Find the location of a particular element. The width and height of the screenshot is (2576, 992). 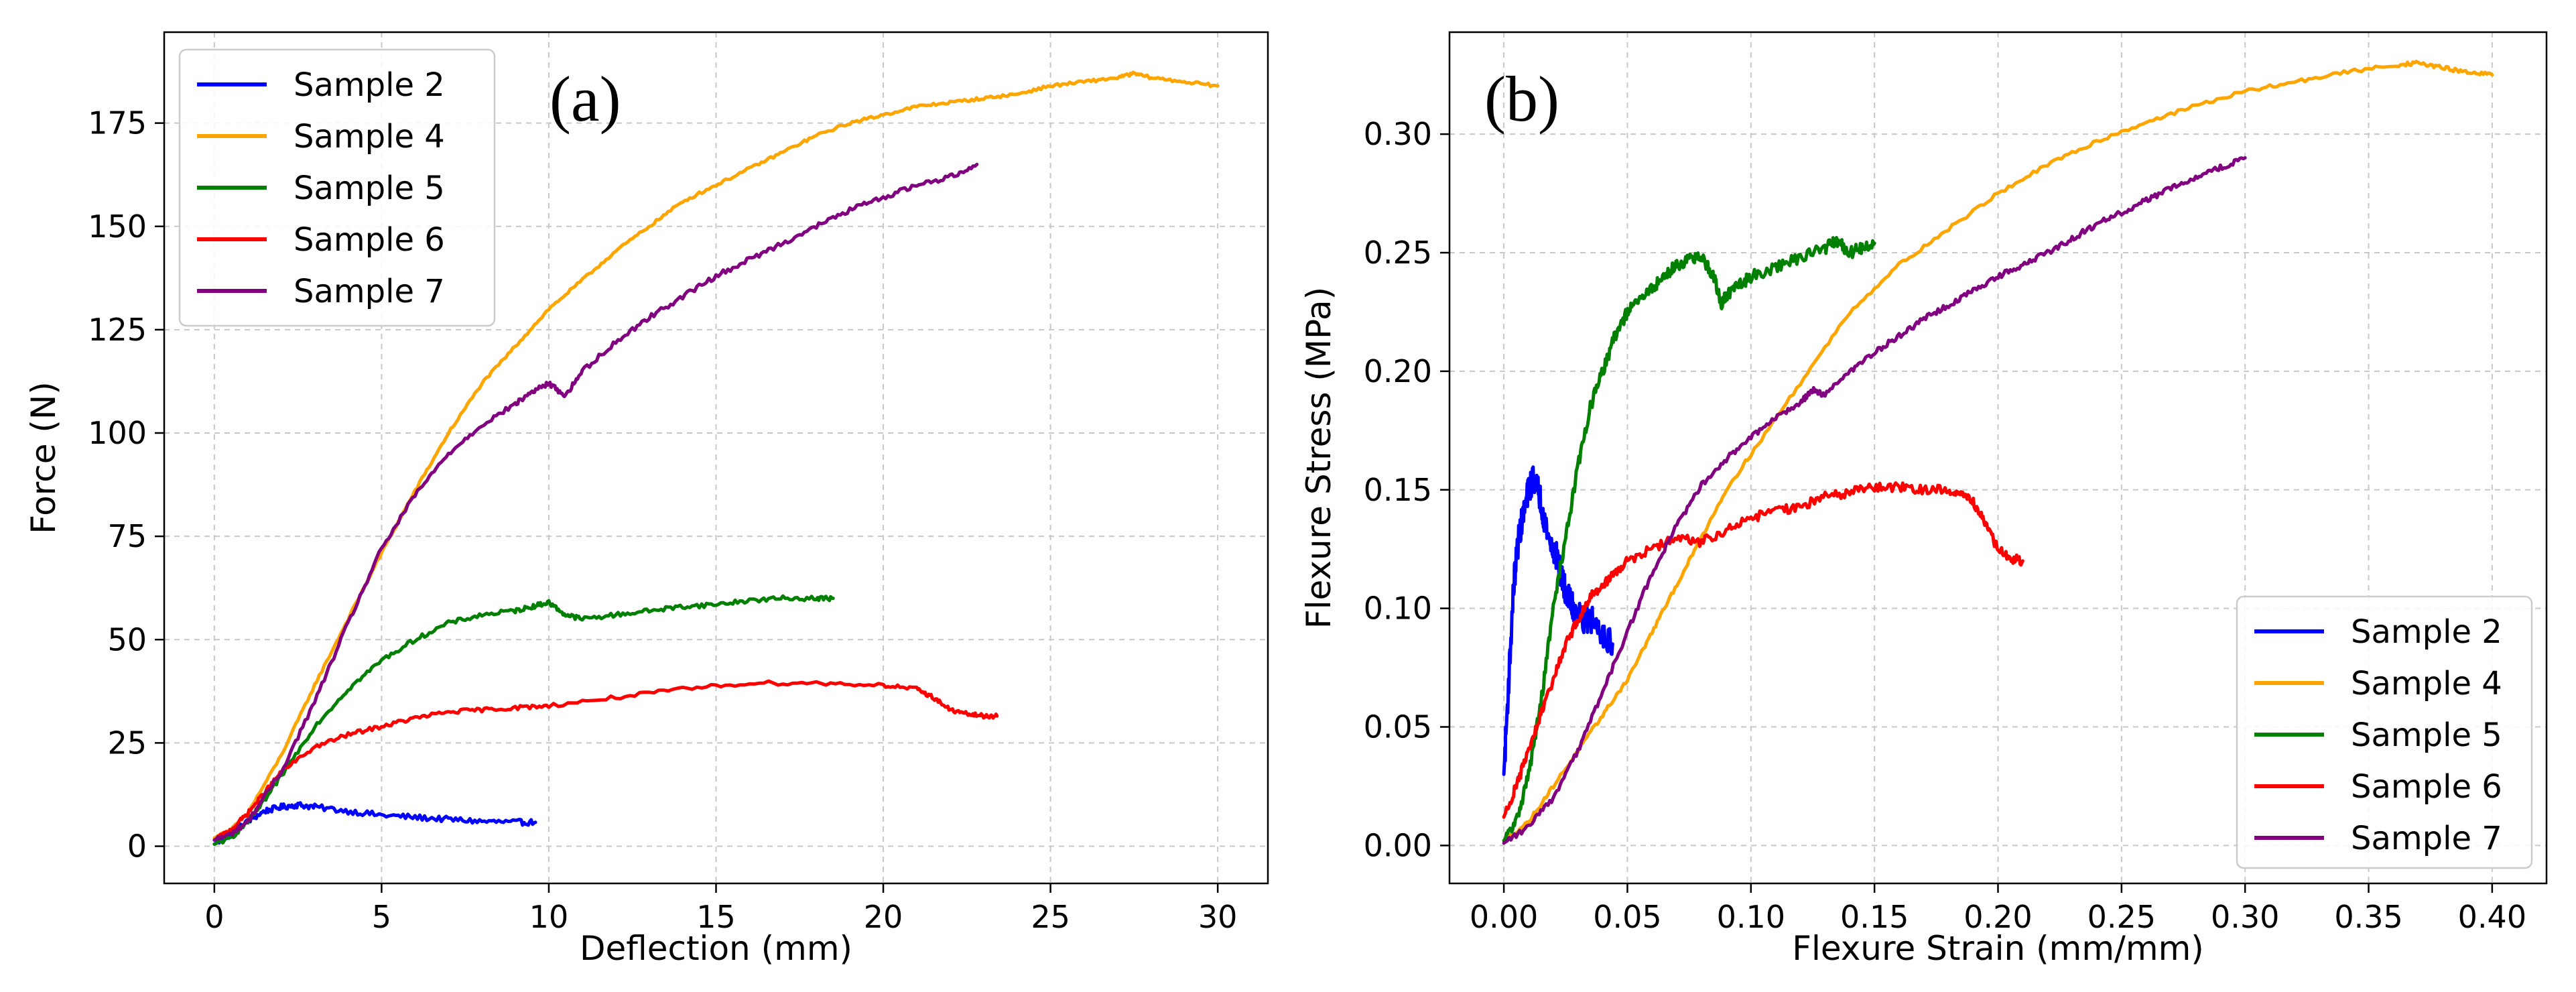

y-tick-label: 100 is located at coordinates (117, 433).